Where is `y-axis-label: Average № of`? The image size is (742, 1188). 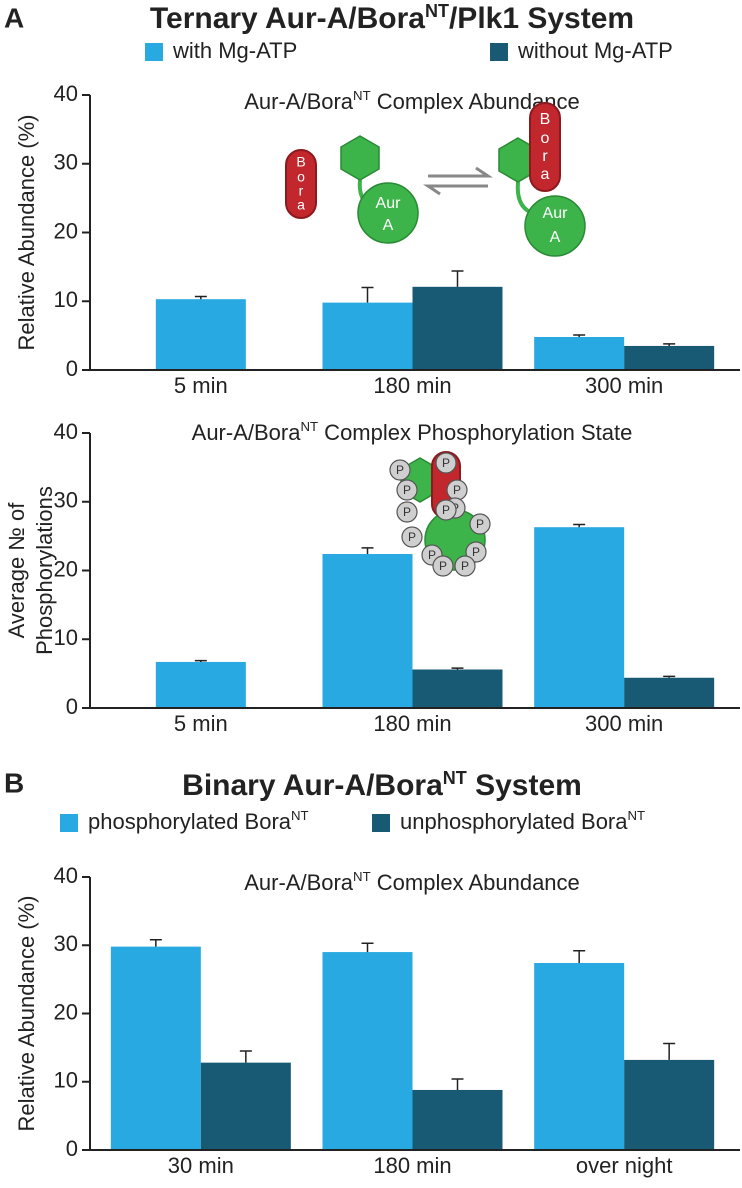
y-axis-label: Average № of is located at coordinates (16, 570).